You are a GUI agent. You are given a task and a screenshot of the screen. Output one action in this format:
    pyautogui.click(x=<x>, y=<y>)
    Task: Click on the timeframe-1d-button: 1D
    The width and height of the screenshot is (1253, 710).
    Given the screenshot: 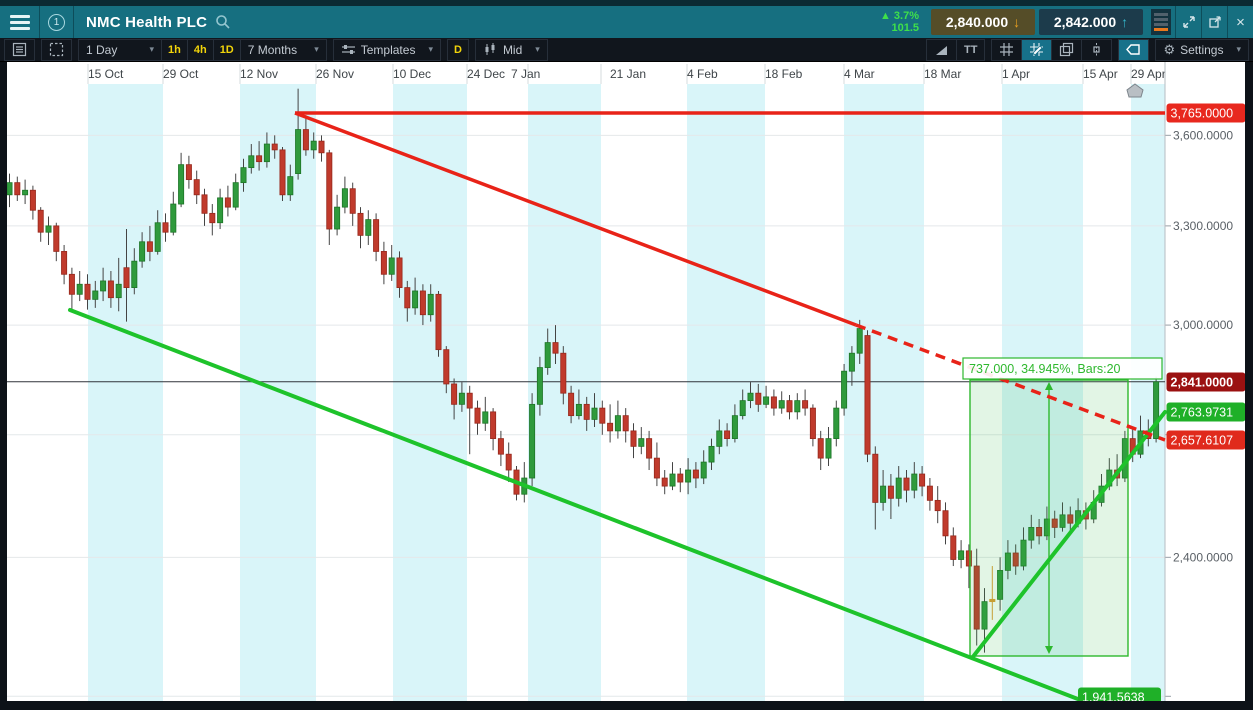 What is the action you would take?
    pyautogui.click(x=227, y=49)
    